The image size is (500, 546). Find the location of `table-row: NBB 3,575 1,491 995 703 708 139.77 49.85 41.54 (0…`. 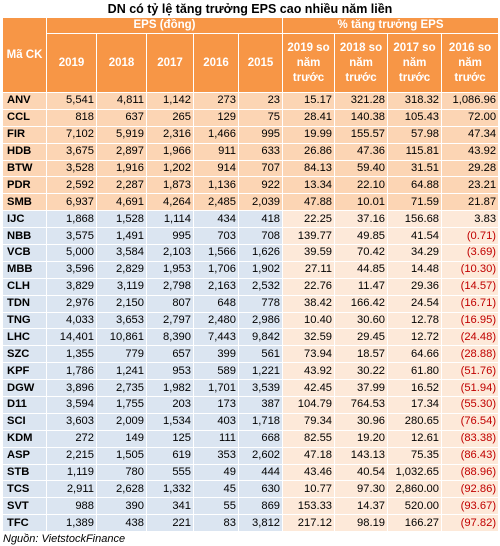

table-row: NBB 3,575 1,491 995 703 708 139.77 49.85 41.54 (0… is located at coordinates (251, 236).